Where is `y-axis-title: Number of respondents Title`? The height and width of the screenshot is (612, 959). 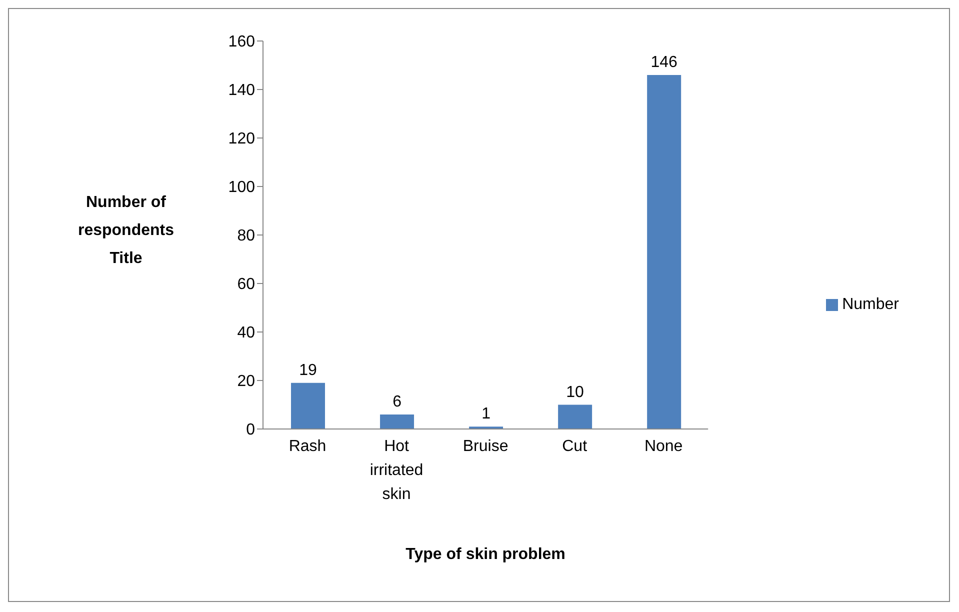
y-axis-title: Number of respondents Title is located at coordinates (125, 231).